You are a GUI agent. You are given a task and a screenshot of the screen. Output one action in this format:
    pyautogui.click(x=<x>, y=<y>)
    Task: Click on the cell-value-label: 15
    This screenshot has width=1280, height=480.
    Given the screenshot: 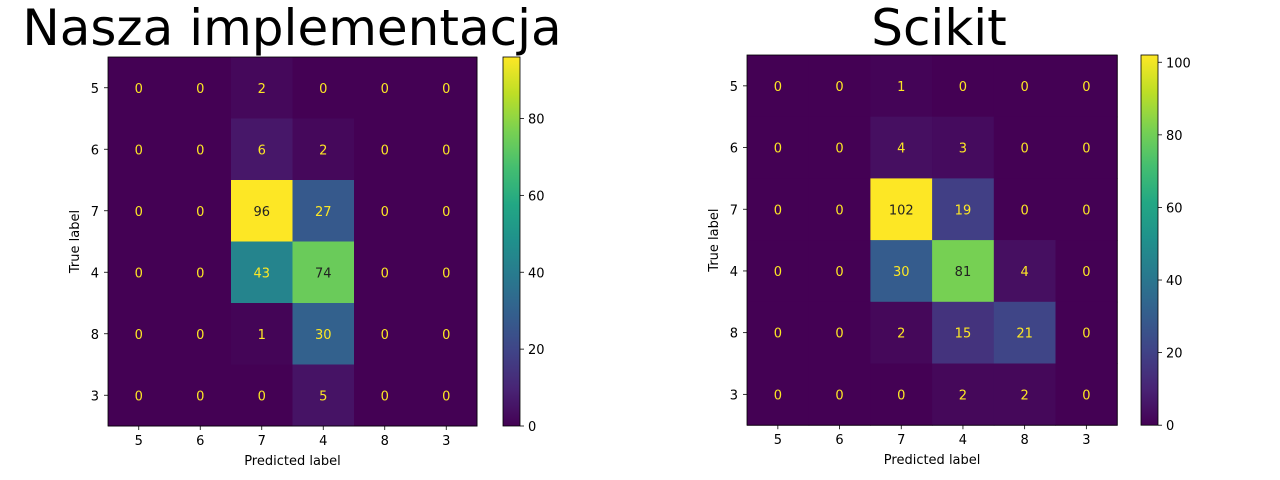 What is the action you would take?
    pyautogui.click(x=963, y=334)
    